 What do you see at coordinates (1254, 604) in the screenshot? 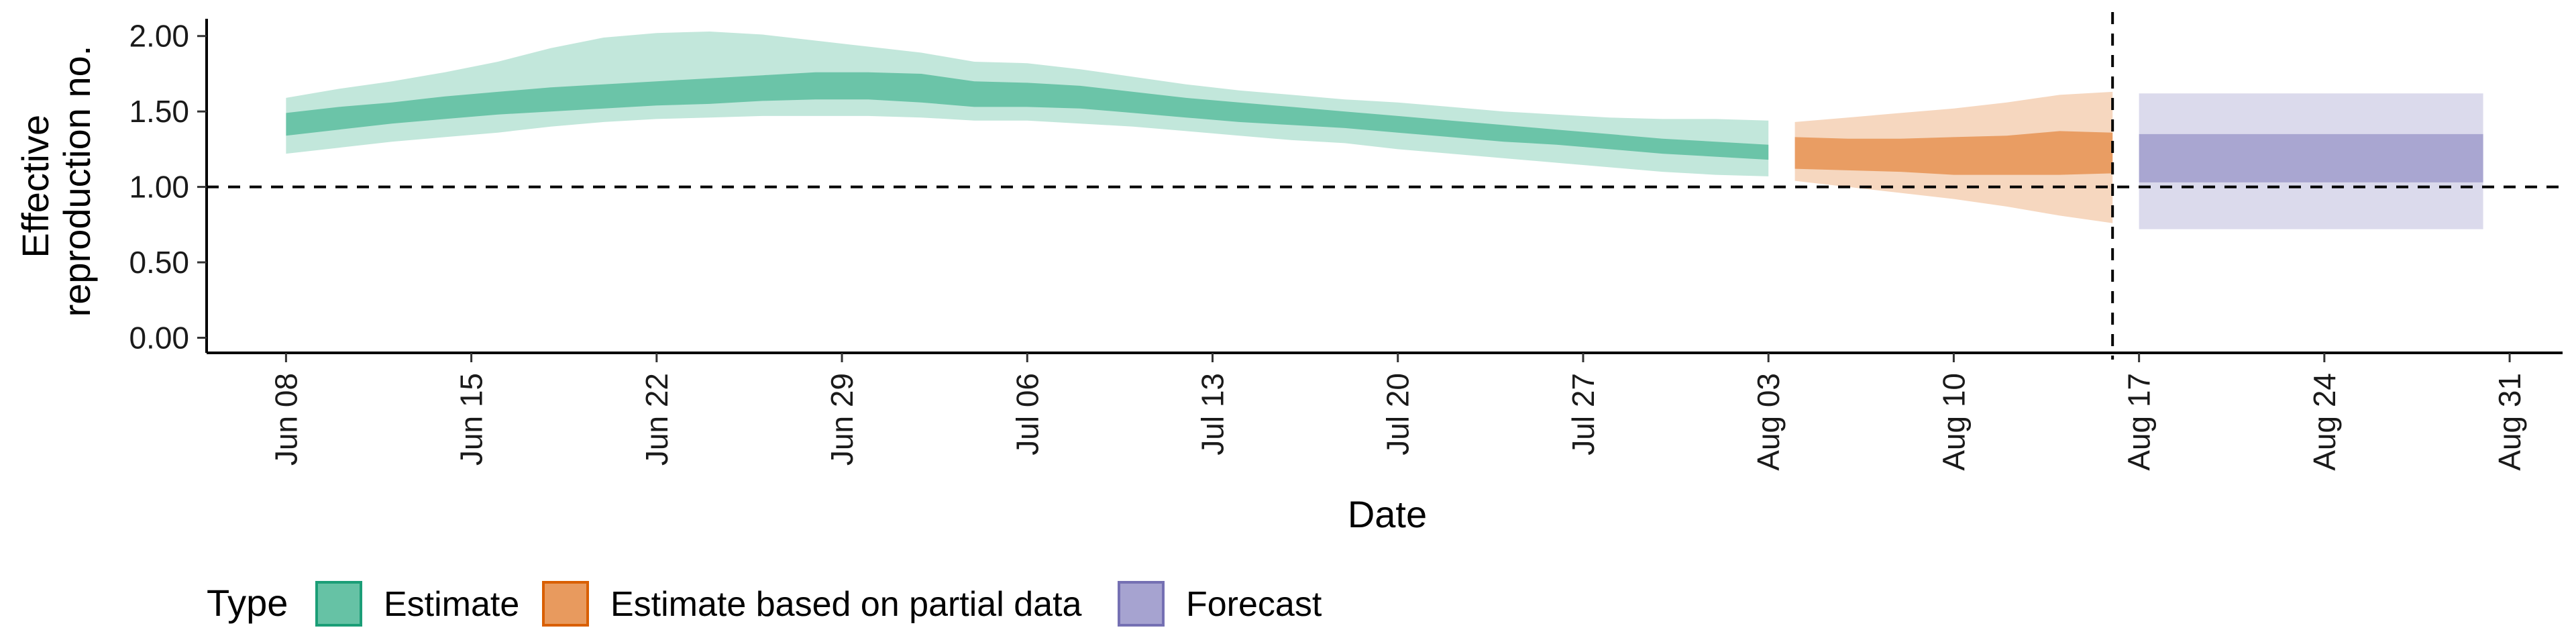
I see `legend-label-forecast: Forecast` at bounding box center [1254, 604].